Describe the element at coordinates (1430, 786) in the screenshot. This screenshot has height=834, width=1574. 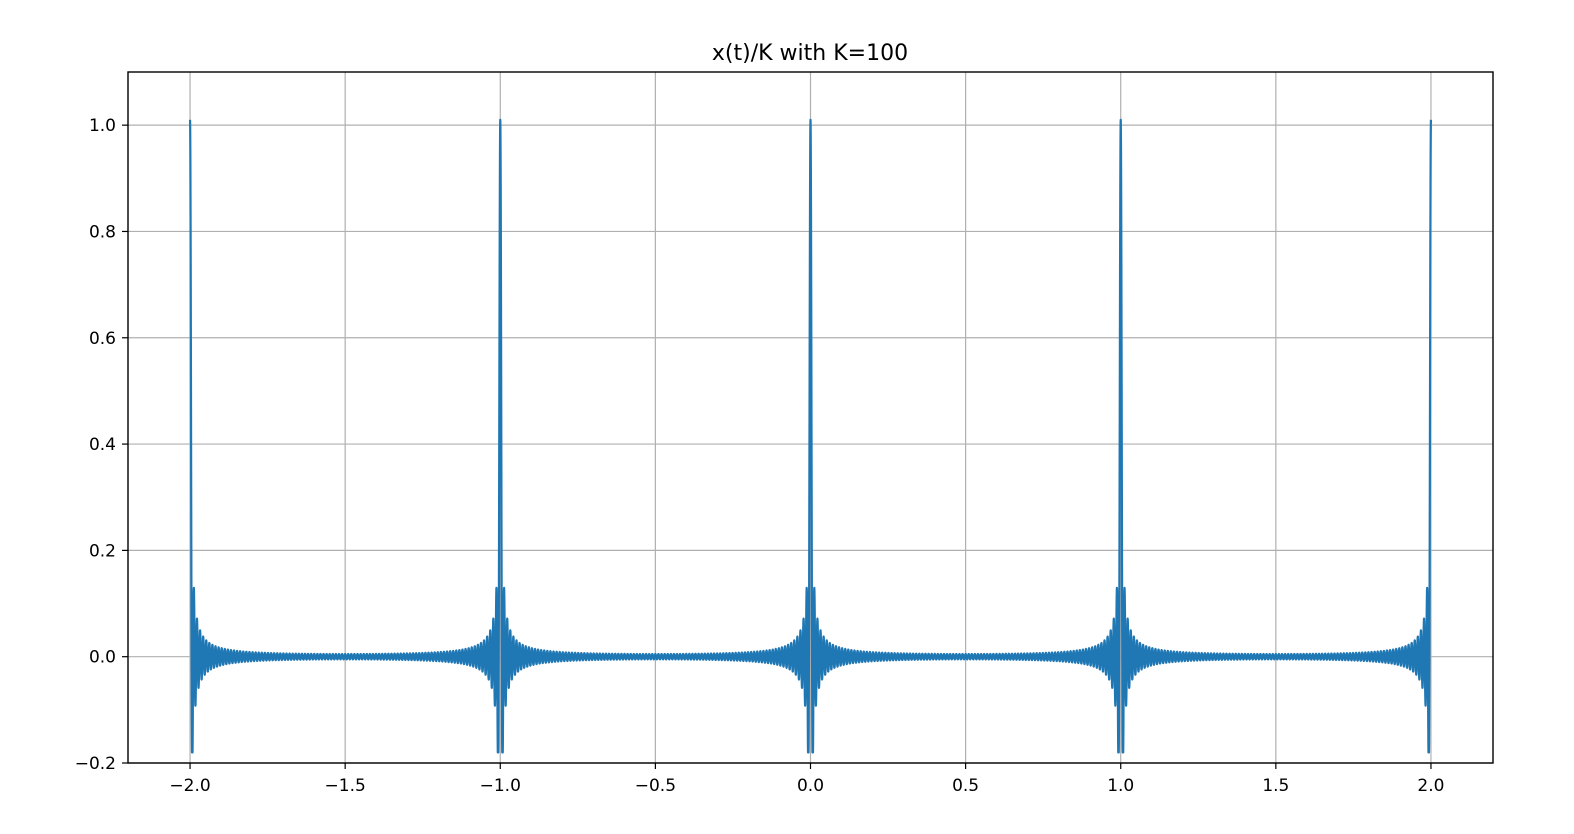
I see `x-tick-label: 2.0` at that location.